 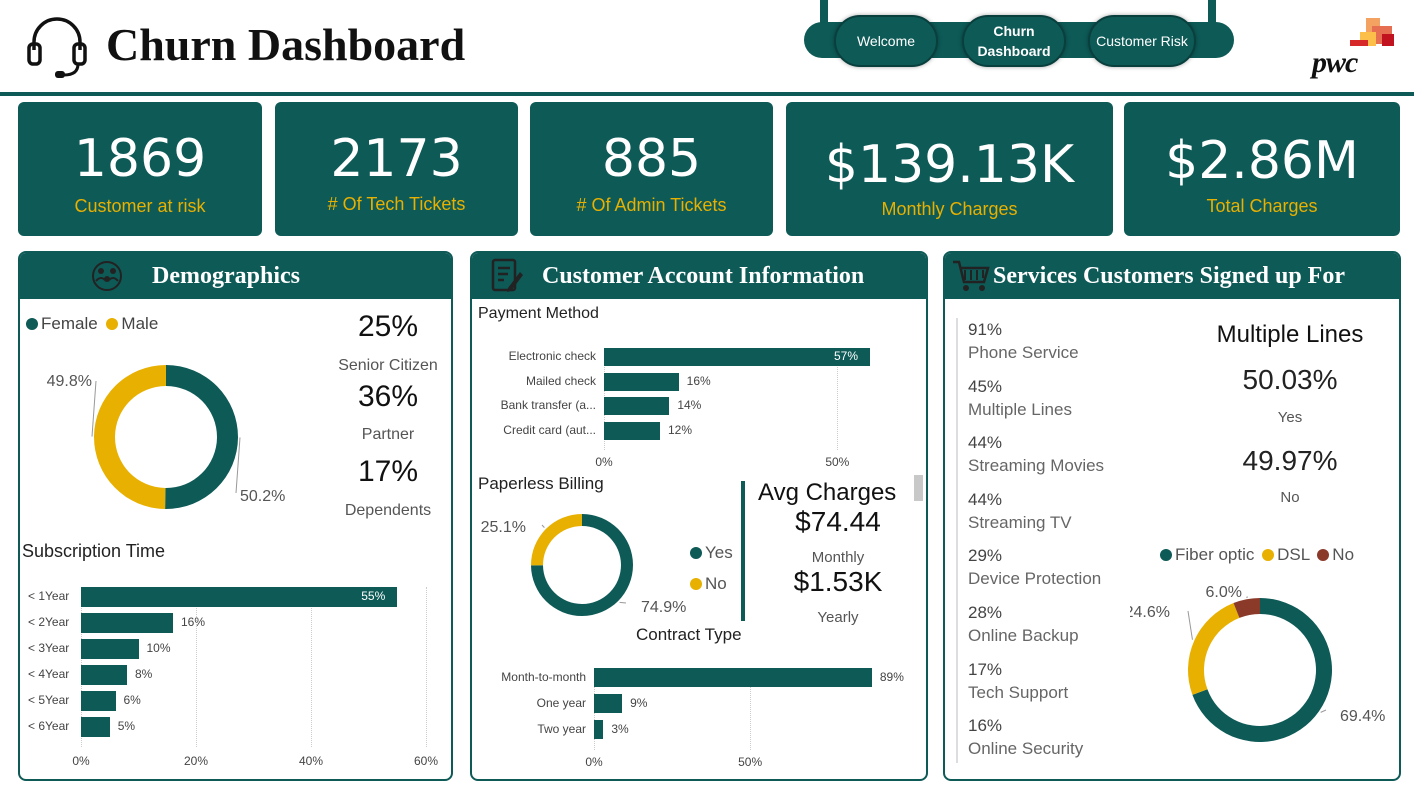 I want to click on donut-slice-male, so click(x=130, y=437).